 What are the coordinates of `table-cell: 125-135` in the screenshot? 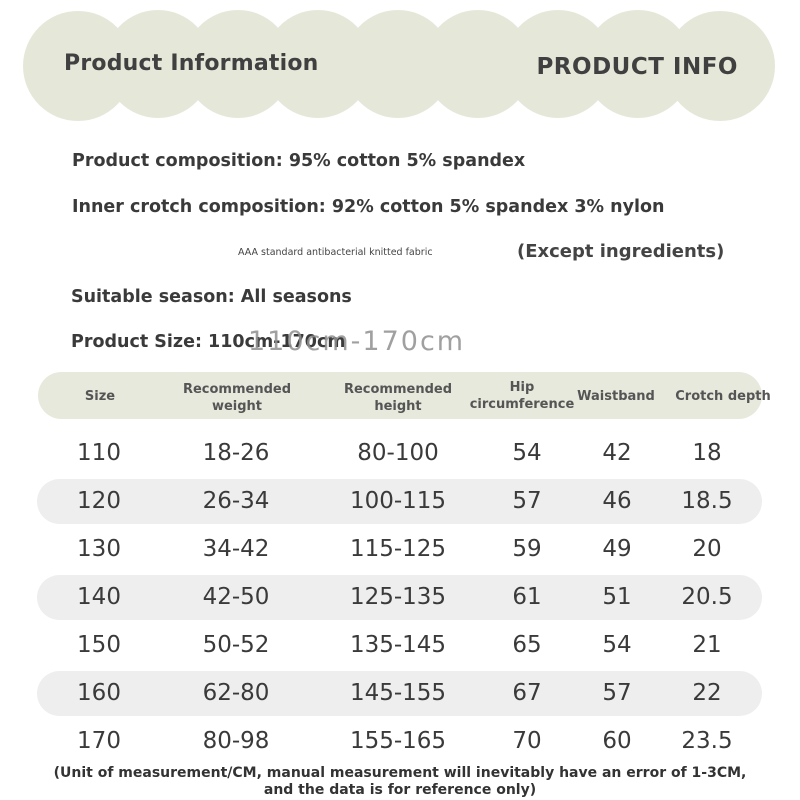 It's located at (398, 597).